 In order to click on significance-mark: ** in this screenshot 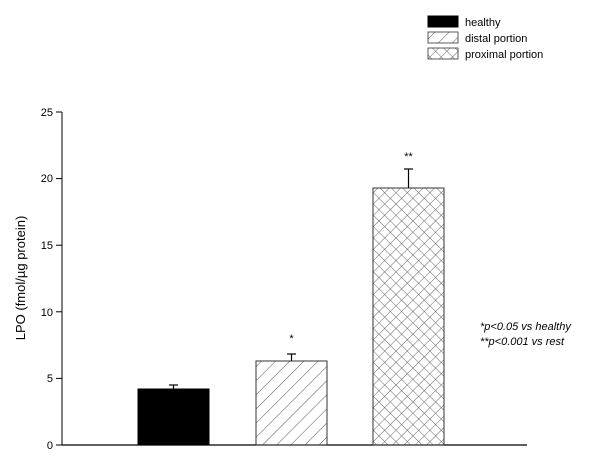, I will do `click(408, 157)`.